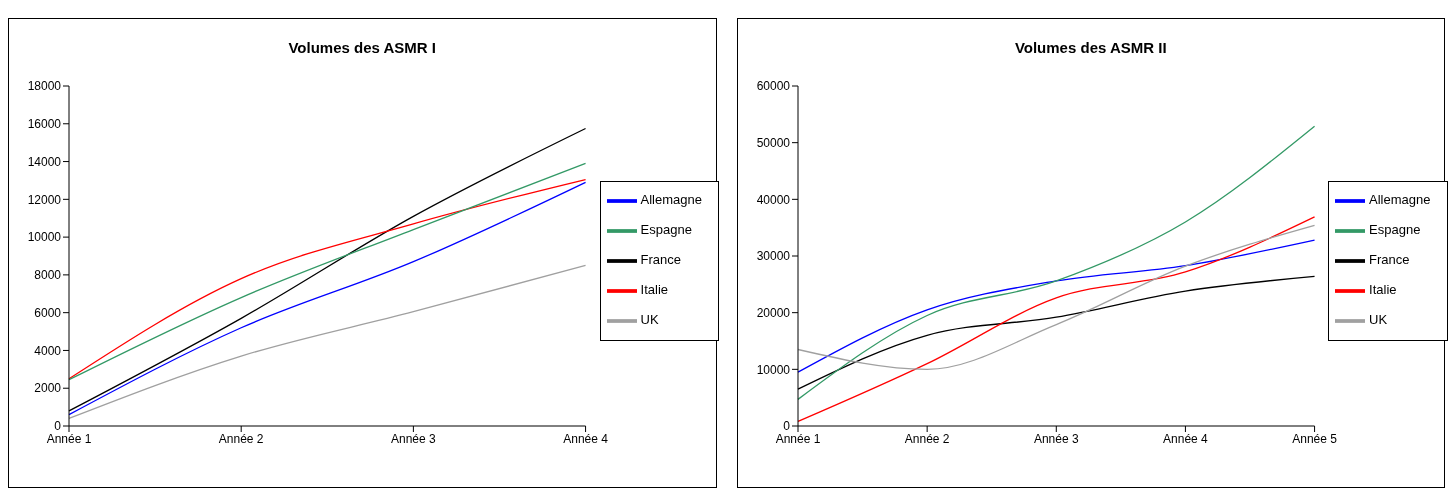  What do you see at coordinates (1314, 438) in the screenshot?
I see `x-tick-label: Année 5` at bounding box center [1314, 438].